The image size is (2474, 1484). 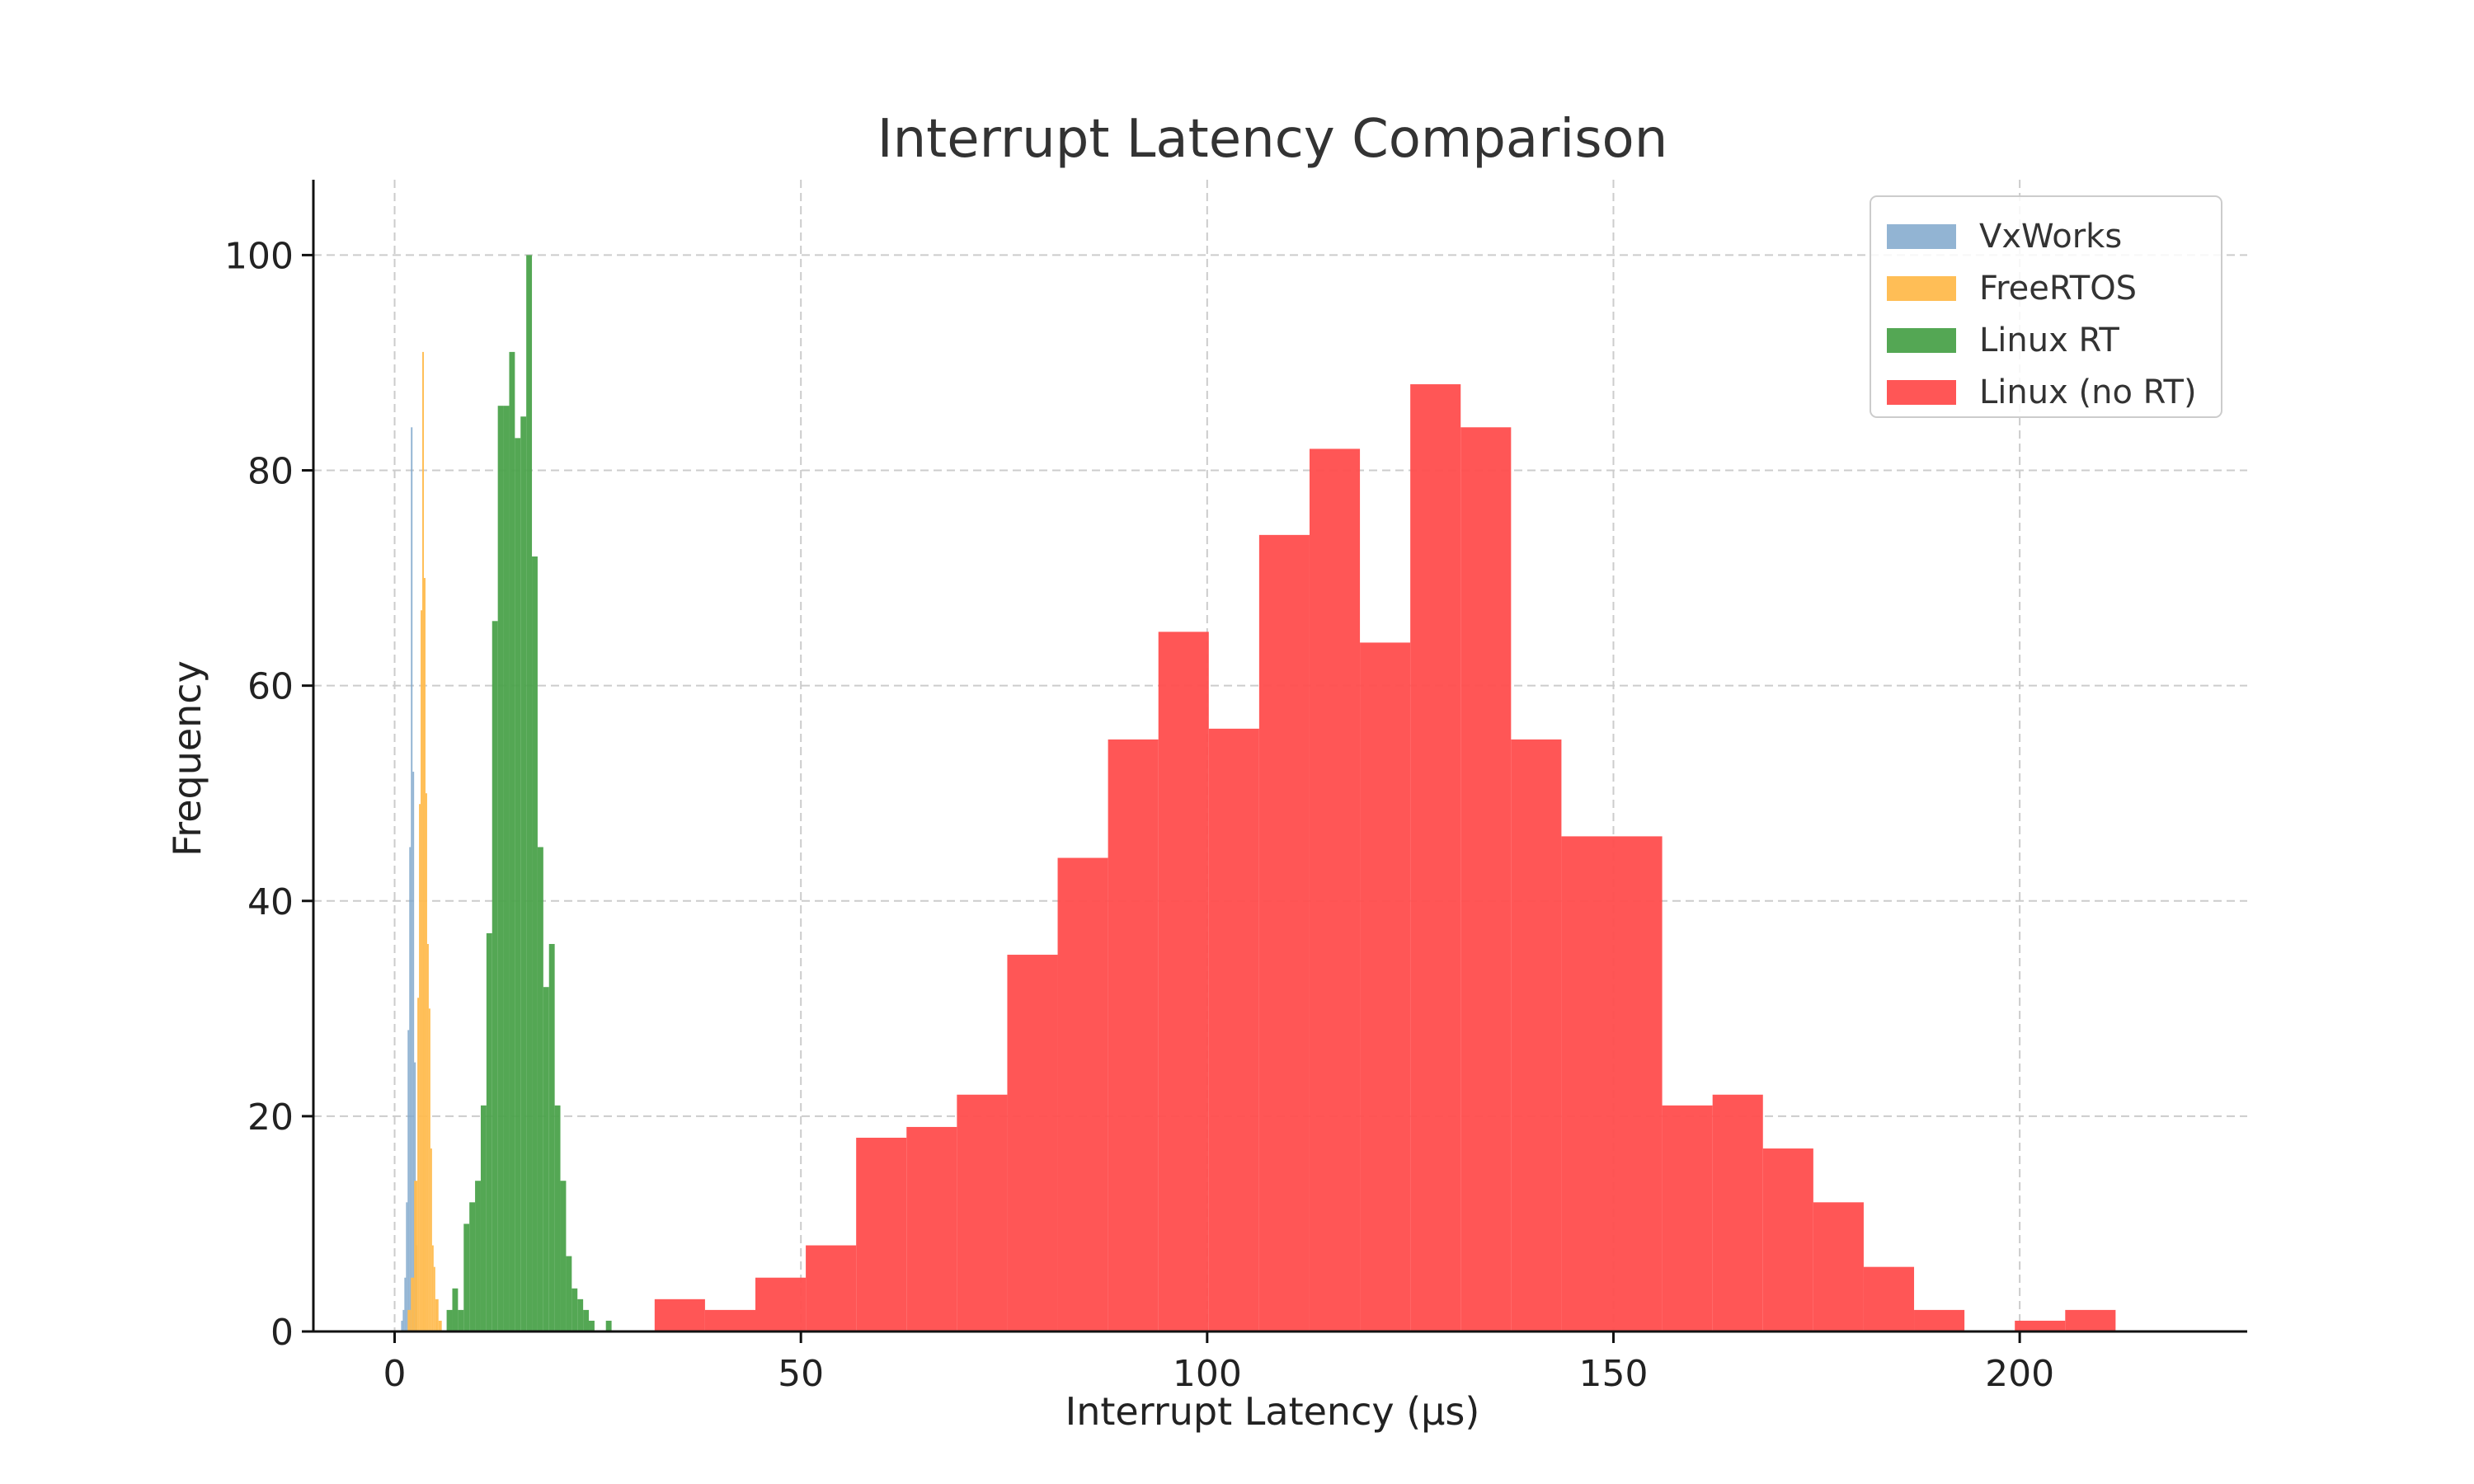 What do you see at coordinates (270, 472) in the screenshot?
I see `y-tick-label: 80` at bounding box center [270, 472].